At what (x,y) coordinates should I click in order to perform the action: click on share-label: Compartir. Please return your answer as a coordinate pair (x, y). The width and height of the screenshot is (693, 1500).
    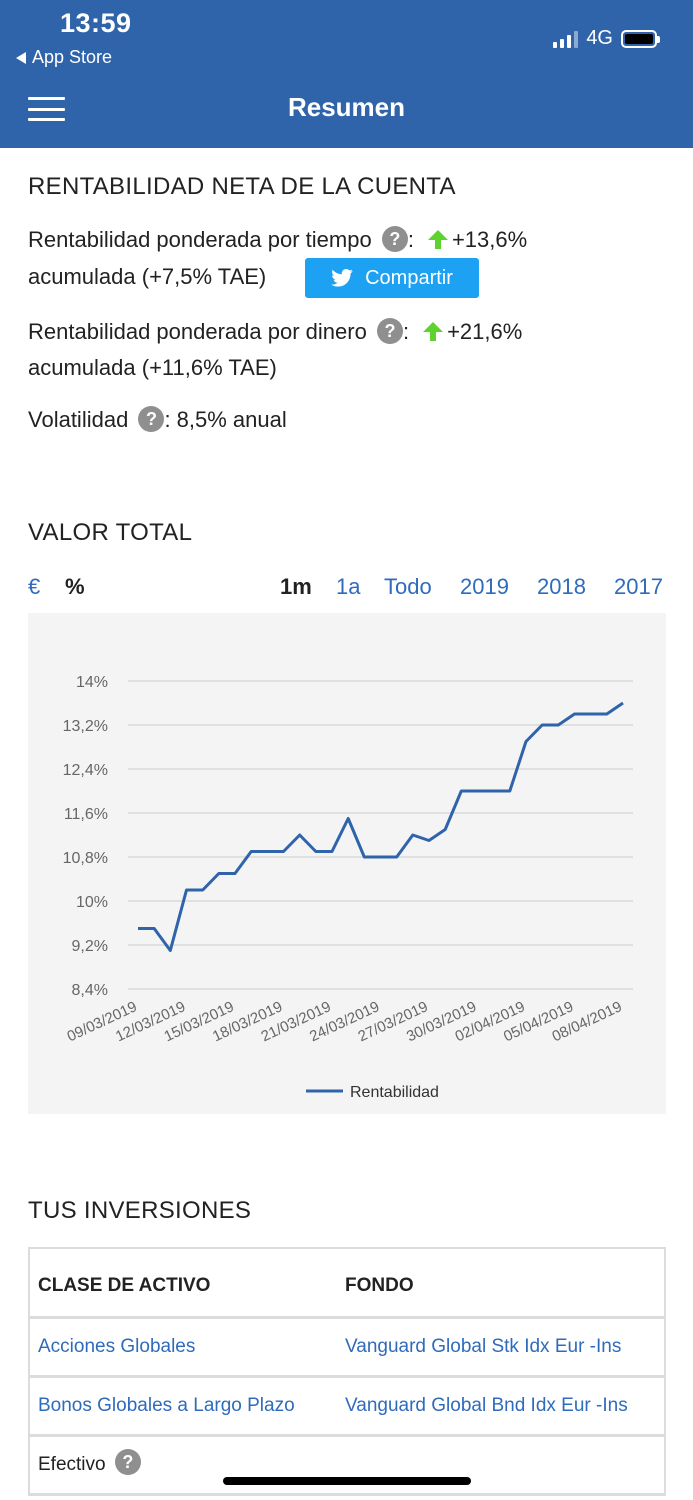
    Looking at the image, I should click on (409, 277).